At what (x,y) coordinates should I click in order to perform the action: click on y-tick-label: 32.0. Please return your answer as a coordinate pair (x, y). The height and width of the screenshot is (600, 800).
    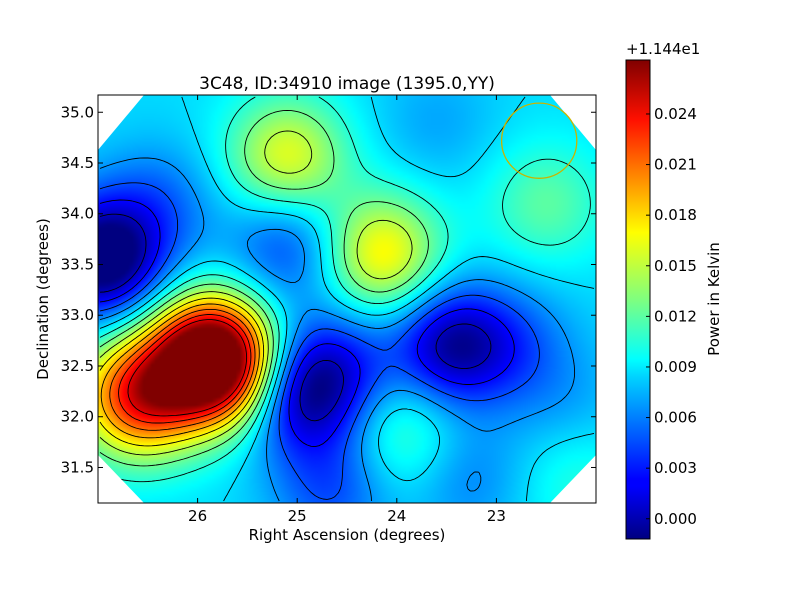
    Looking at the image, I should click on (77, 417).